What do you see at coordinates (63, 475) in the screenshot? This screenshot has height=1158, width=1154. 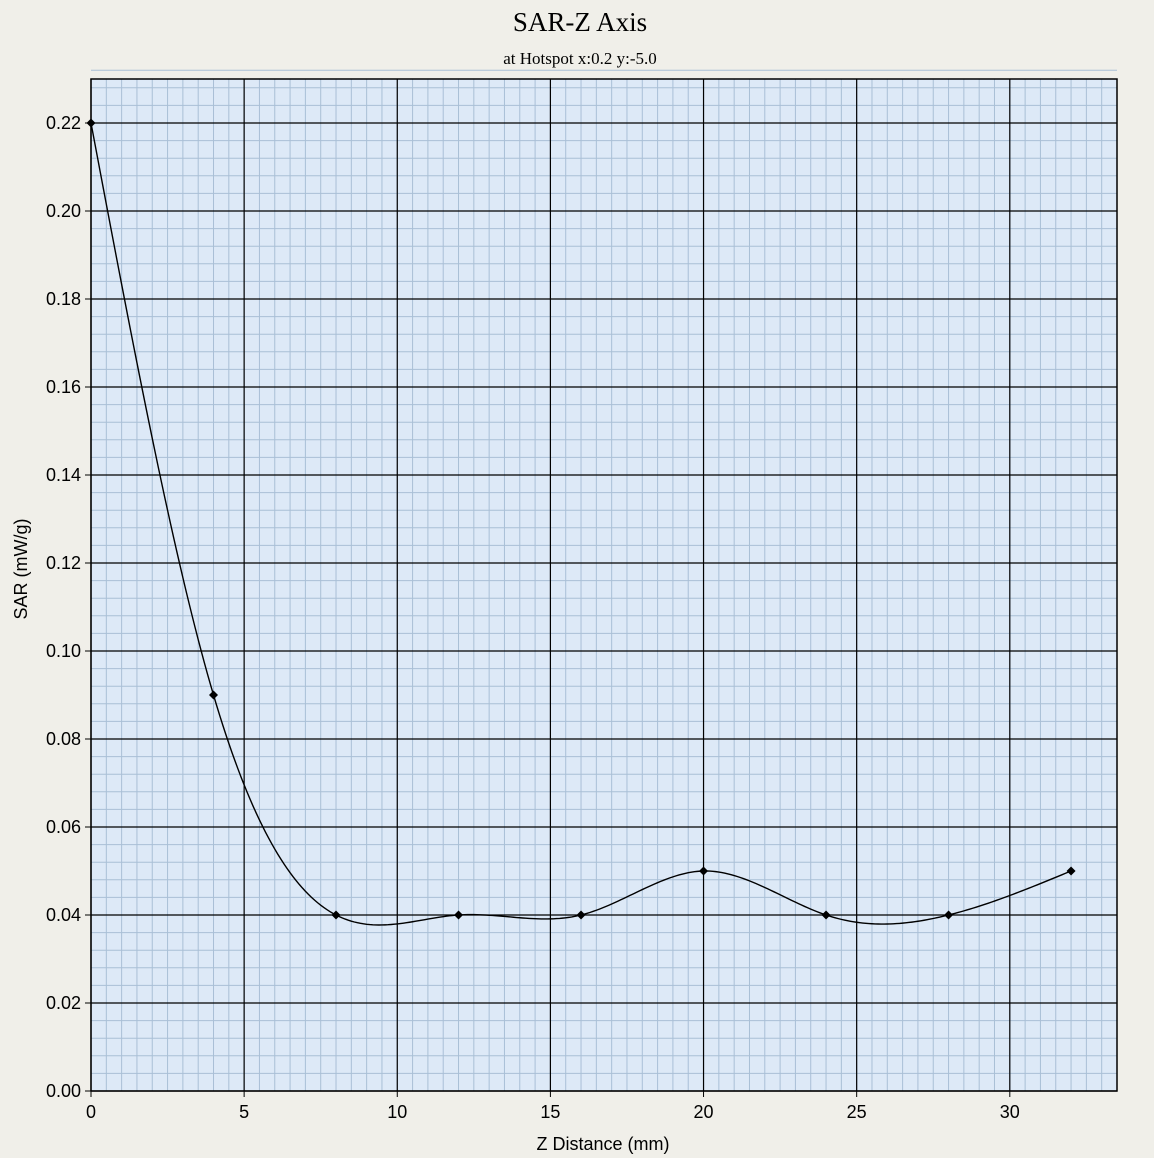 I see `y-tick-label: 0.14` at bounding box center [63, 475].